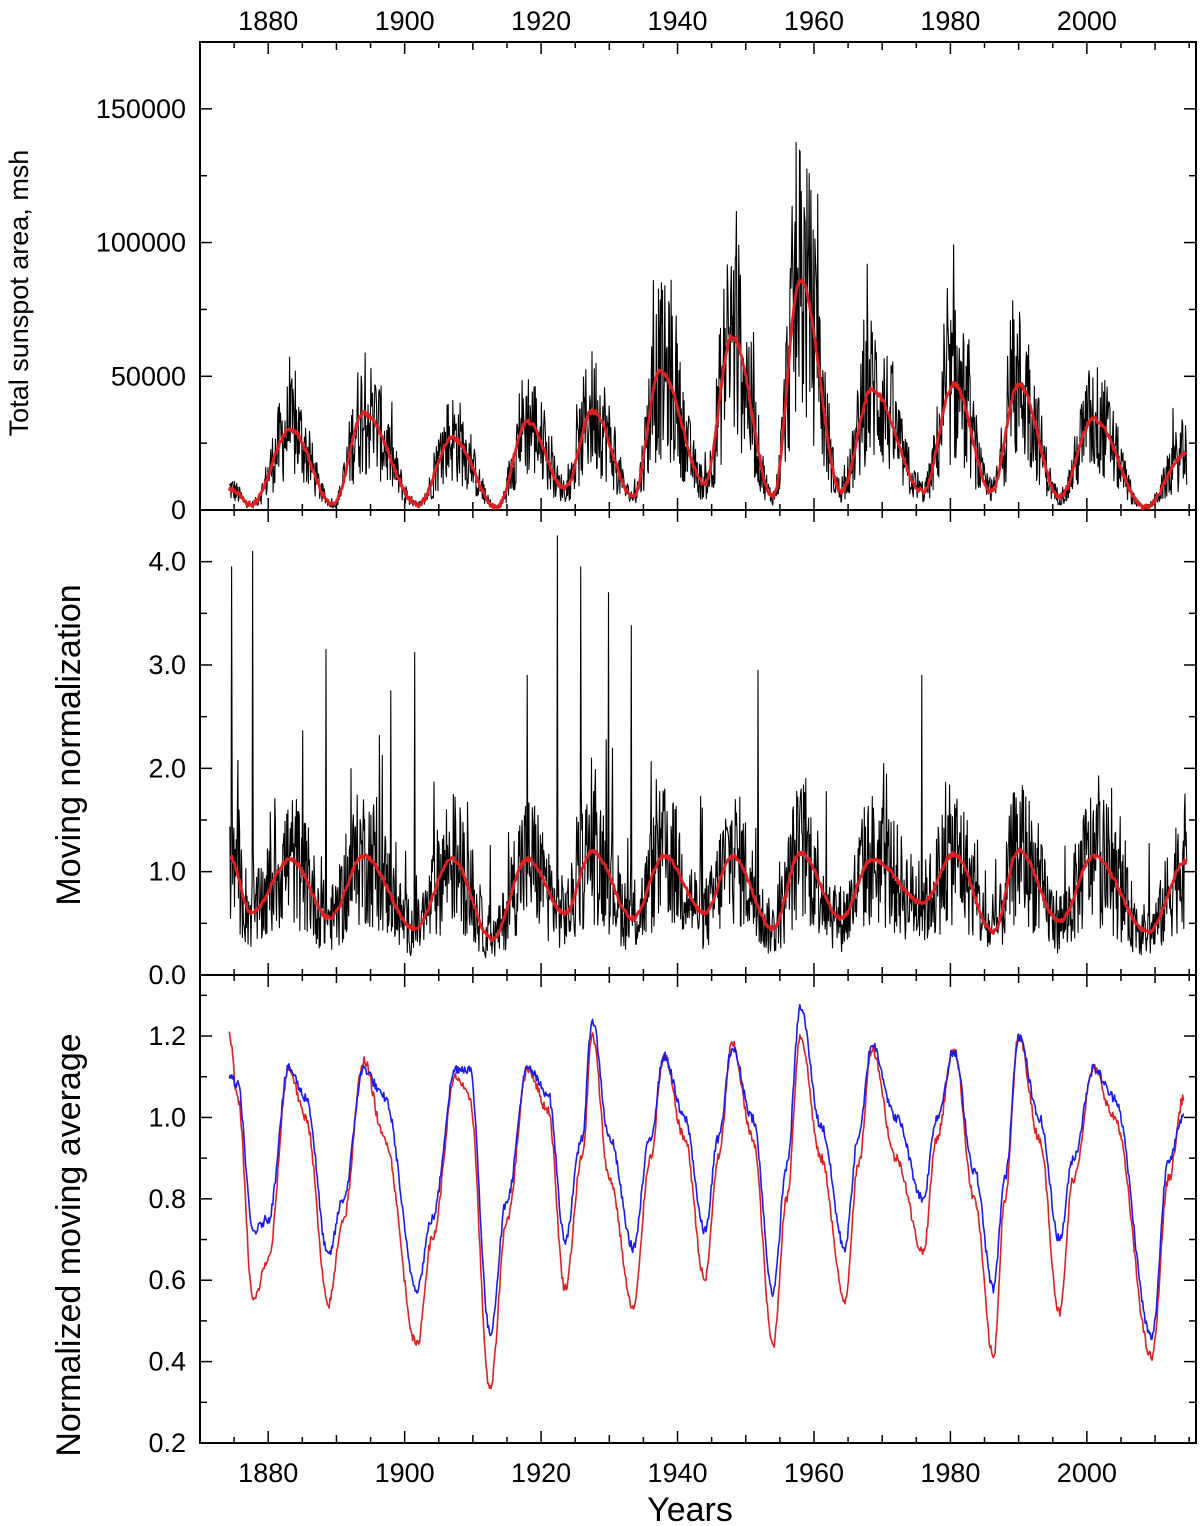 This screenshot has width=1200, height=1526. What do you see at coordinates (405, 21) in the screenshot?
I see `x-tick-label-top: 1900` at bounding box center [405, 21].